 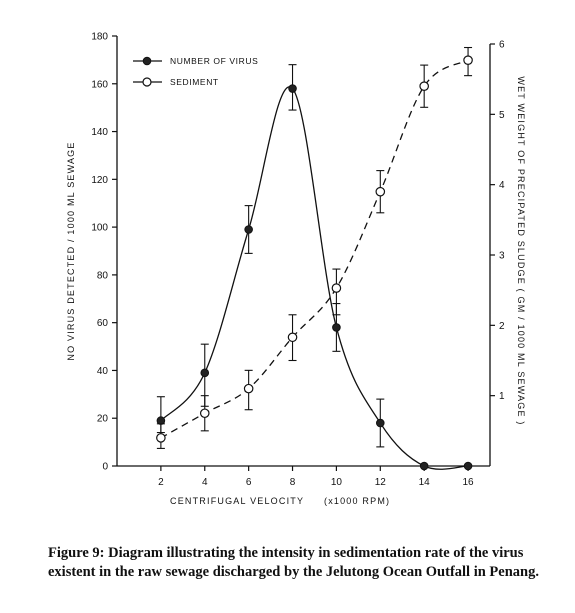 I want to click on left-tick-label: 140, so click(x=99, y=132).